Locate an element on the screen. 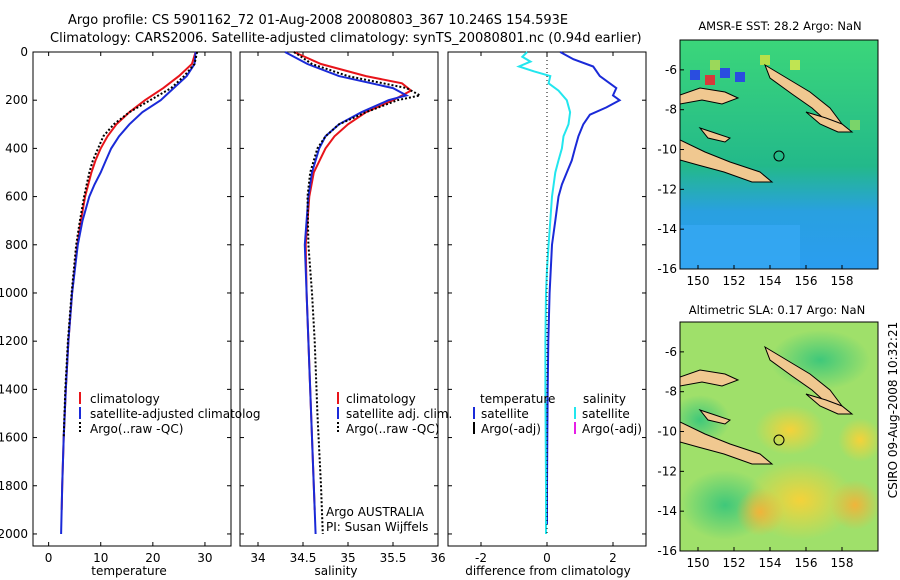  series-line-satellite-adjusted-climatology is located at coordinates (128, 293).